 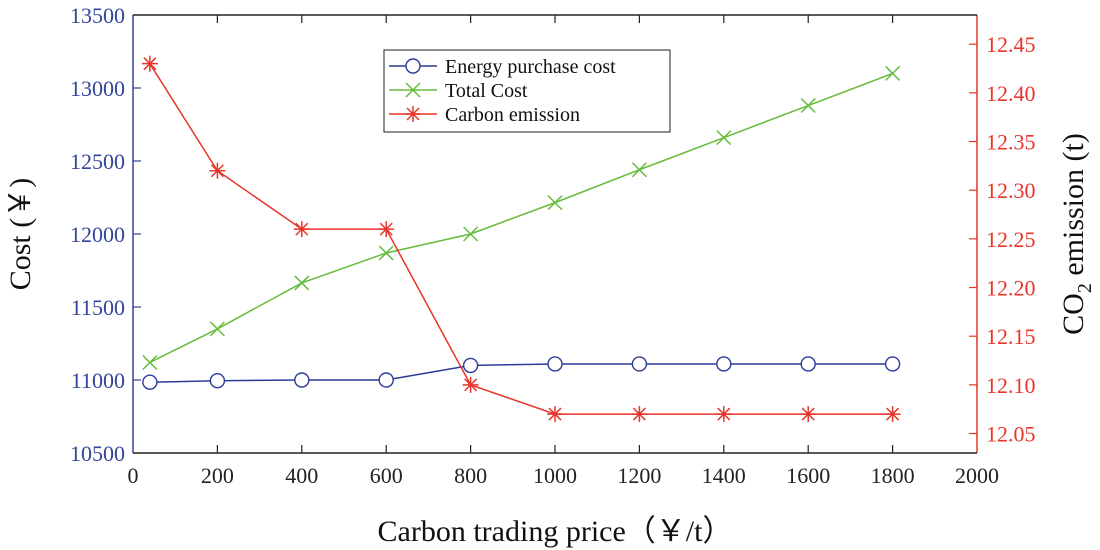 What do you see at coordinates (1011, 385) in the screenshot?
I see `right-tick-label: 12.10` at bounding box center [1011, 385].